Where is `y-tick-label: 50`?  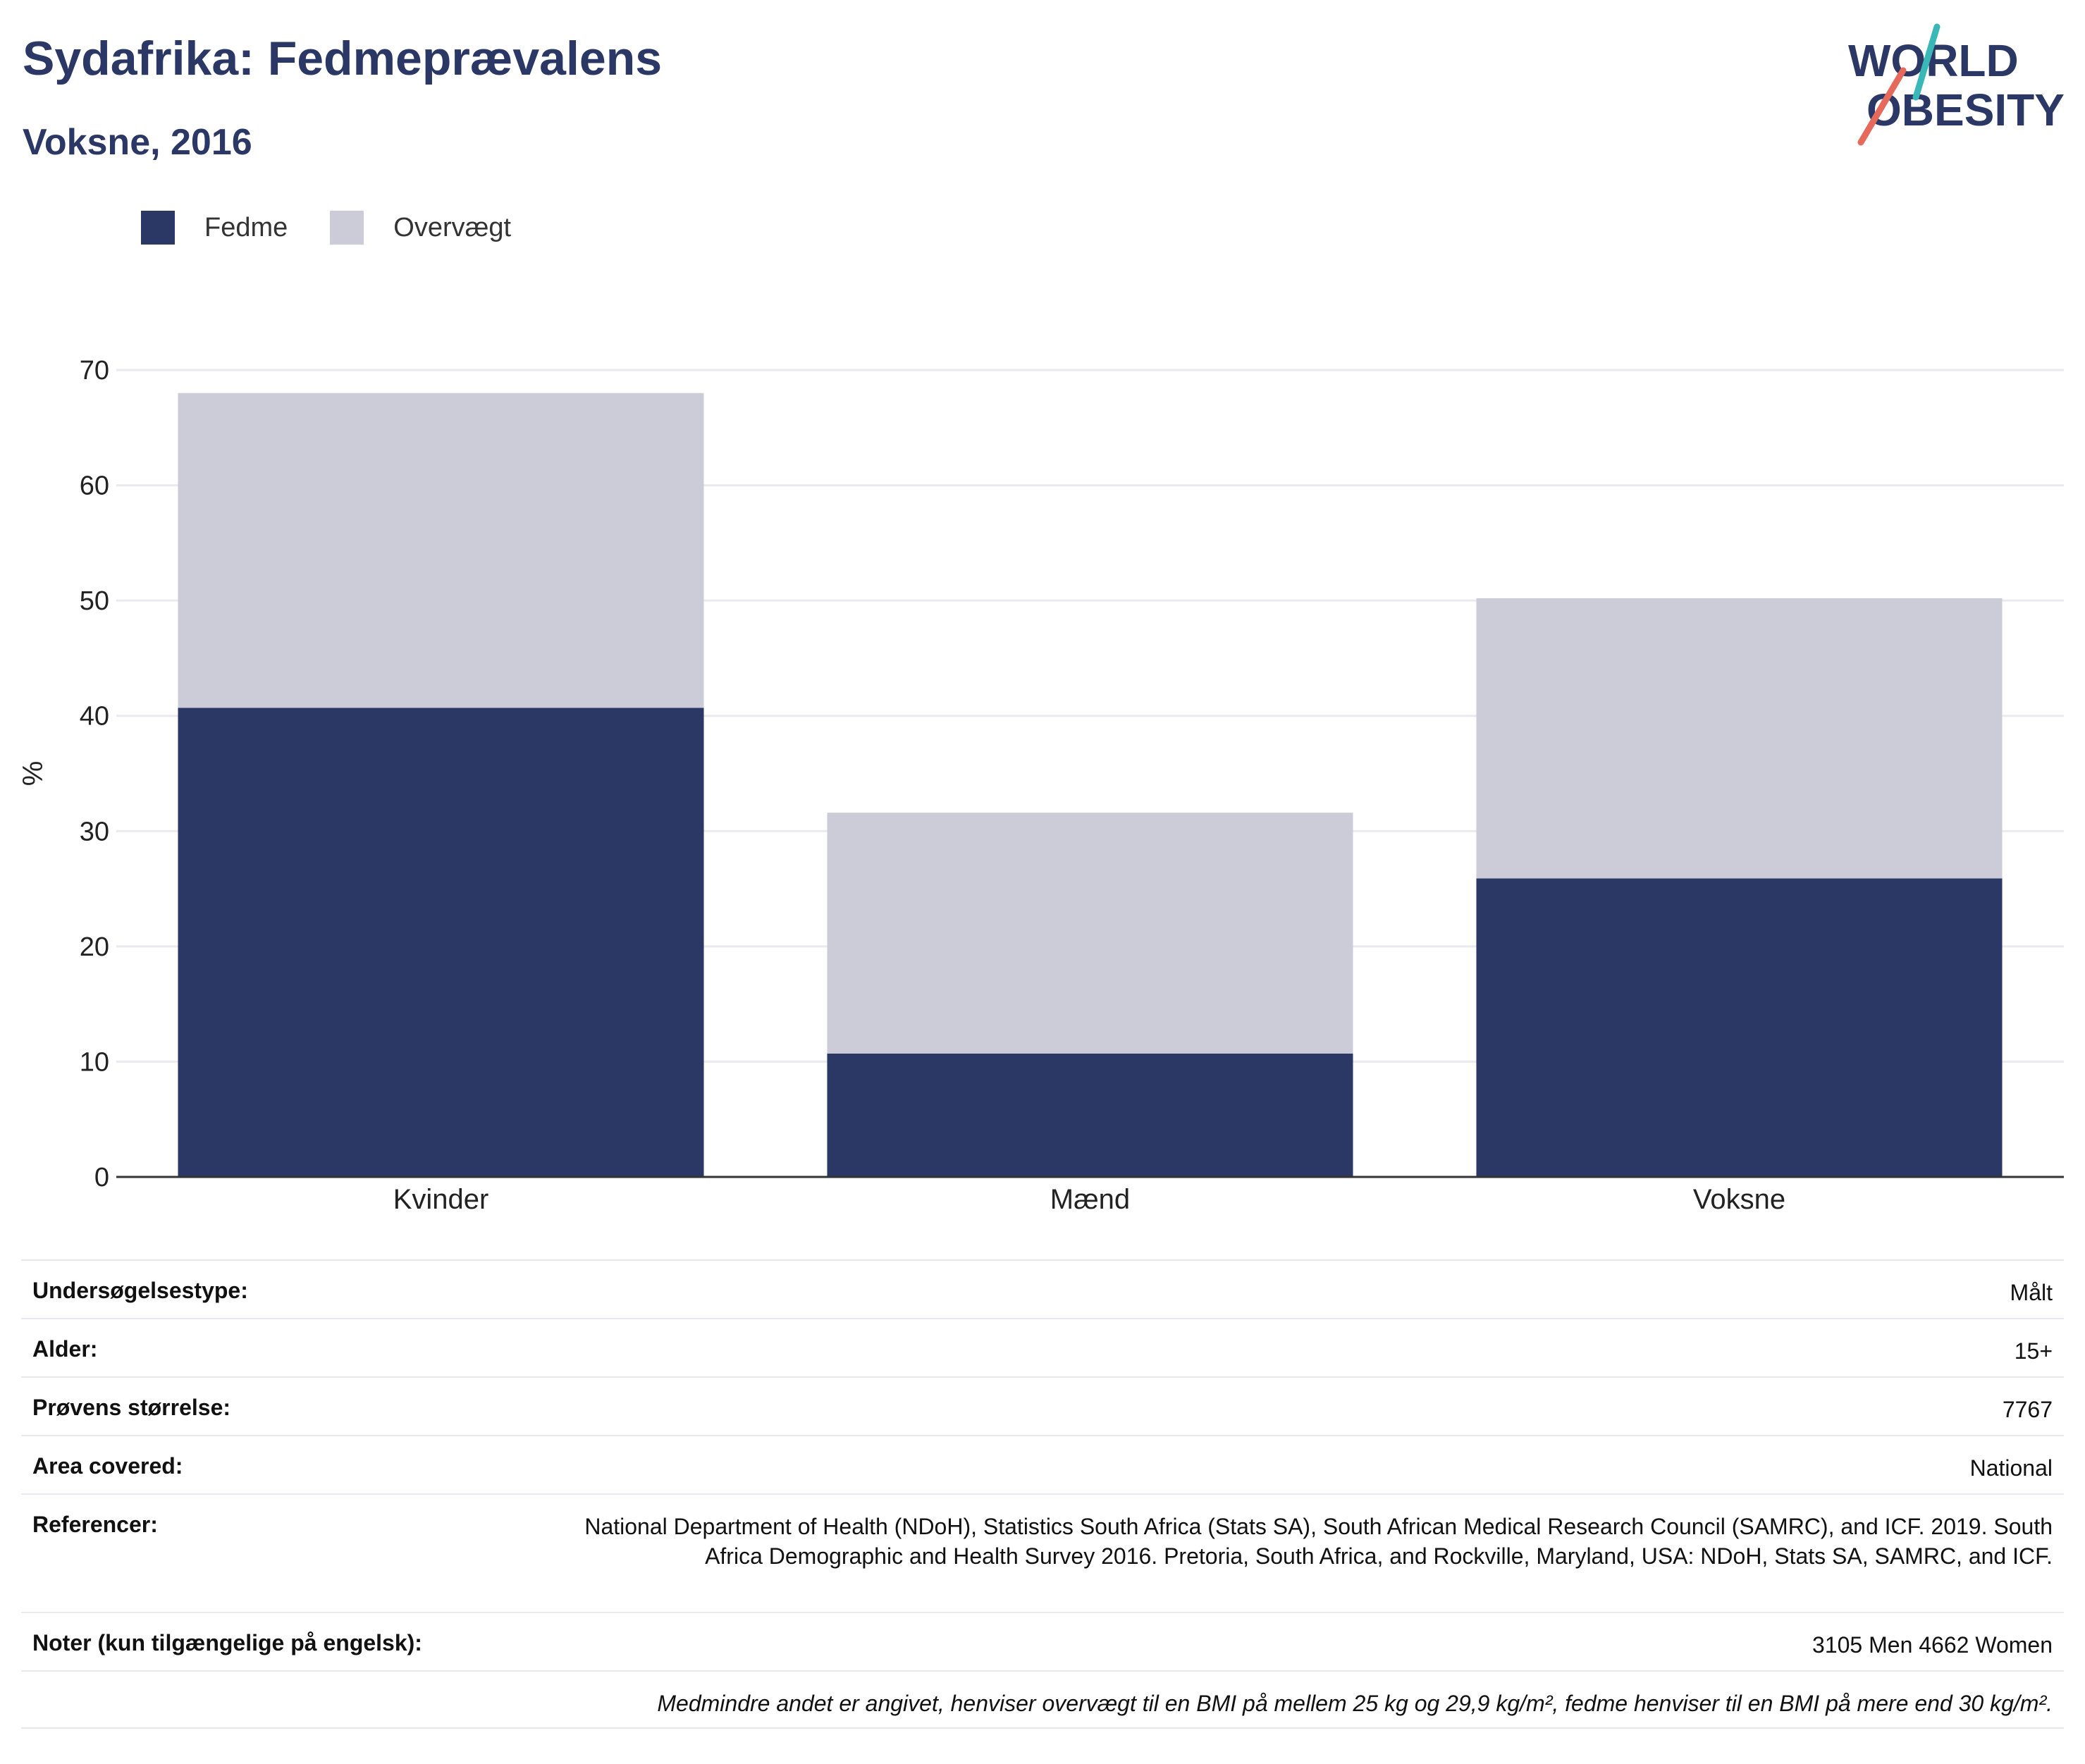 y-tick-label: 50 is located at coordinates (95, 601).